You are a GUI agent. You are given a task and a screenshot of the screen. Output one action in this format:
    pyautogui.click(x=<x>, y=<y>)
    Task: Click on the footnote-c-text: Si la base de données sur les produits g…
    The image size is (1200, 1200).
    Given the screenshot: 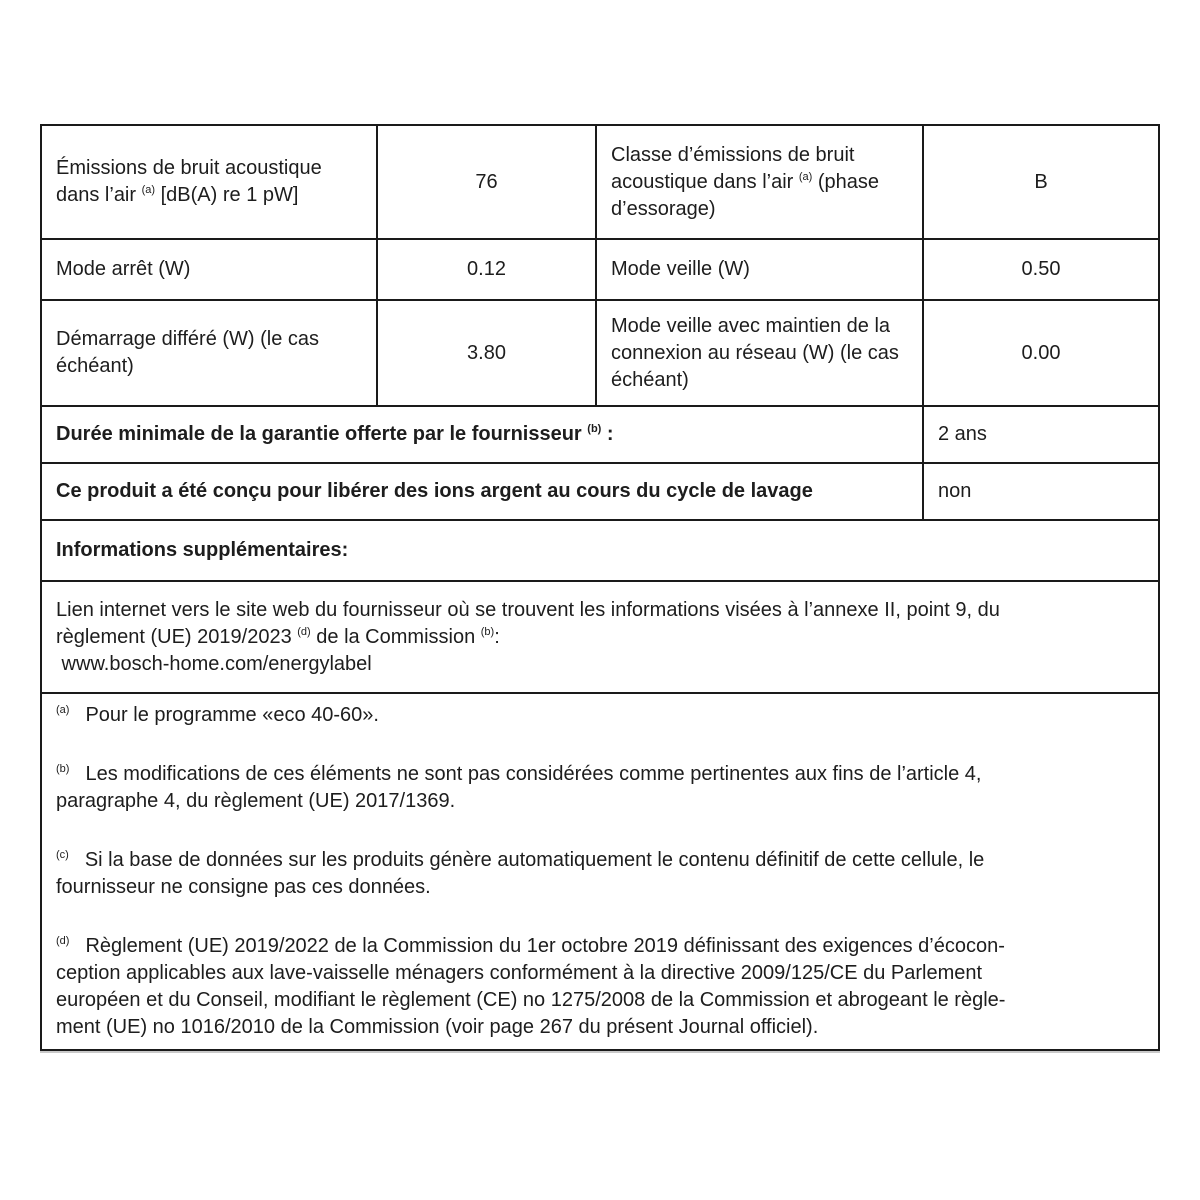 What is the action you would take?
    pyautogui.click(x=520, y=873)
    